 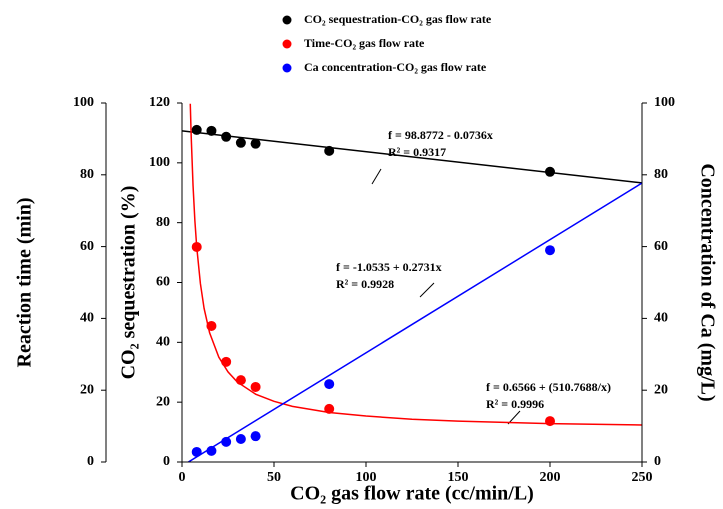 I want to click on x-tick-label: 150, so click(x=458, y=477).